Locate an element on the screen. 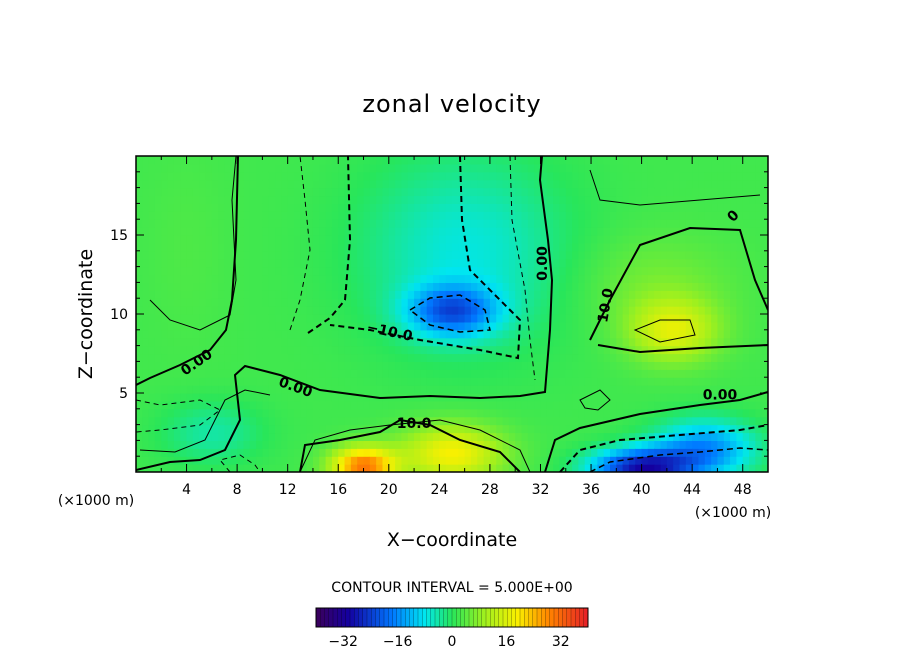  colorbar-tick-label: 32 is located at coordinates (561, 642).